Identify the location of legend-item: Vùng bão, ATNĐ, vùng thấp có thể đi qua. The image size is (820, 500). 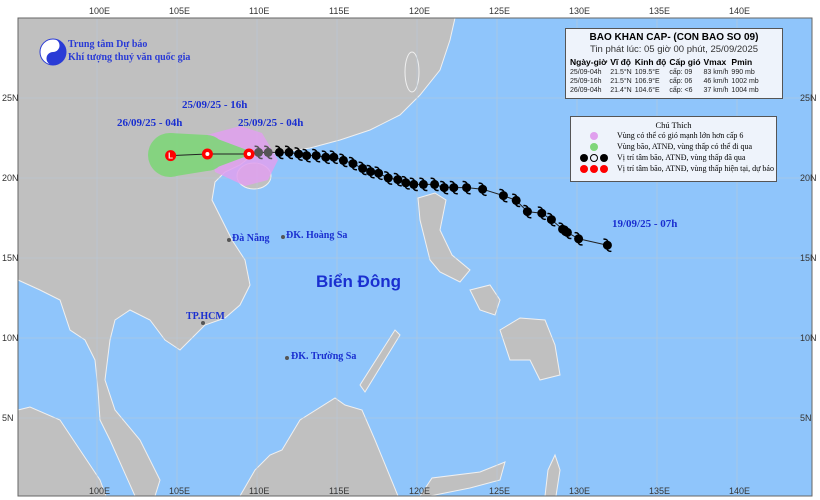
(673, 146).